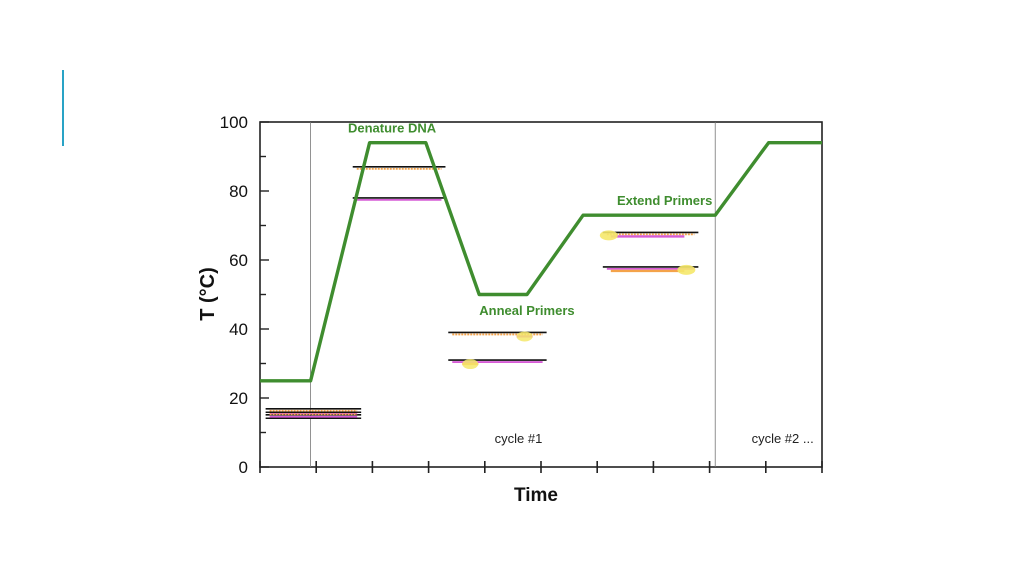 Image resolution: width=1024 pixels, height=576 pixels. I want to click on y-tick-label: 60, so click(238, 260).